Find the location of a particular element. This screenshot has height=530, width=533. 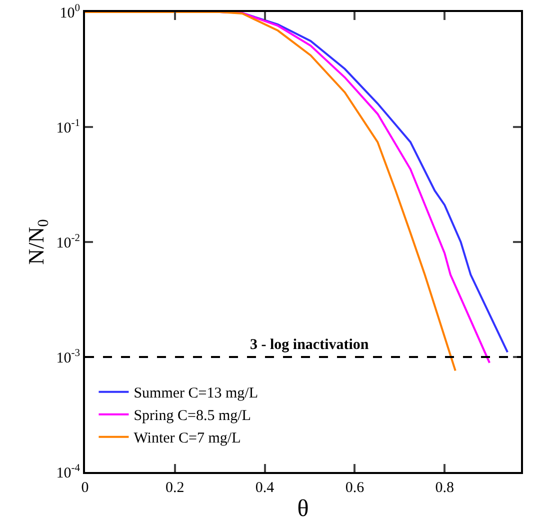

y-tick-label: 10$^{-1}$ is located at coordinates (68, 127).